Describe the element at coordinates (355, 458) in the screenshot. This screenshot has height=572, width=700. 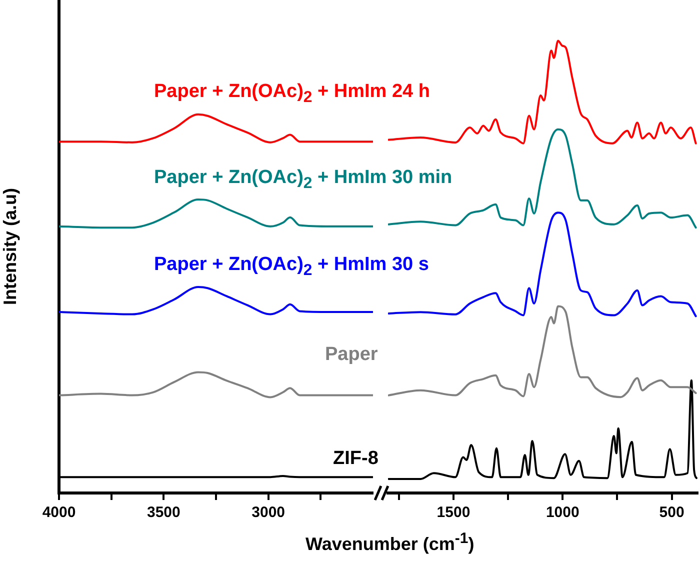
I see `series-label: ZIF-8` at that location.